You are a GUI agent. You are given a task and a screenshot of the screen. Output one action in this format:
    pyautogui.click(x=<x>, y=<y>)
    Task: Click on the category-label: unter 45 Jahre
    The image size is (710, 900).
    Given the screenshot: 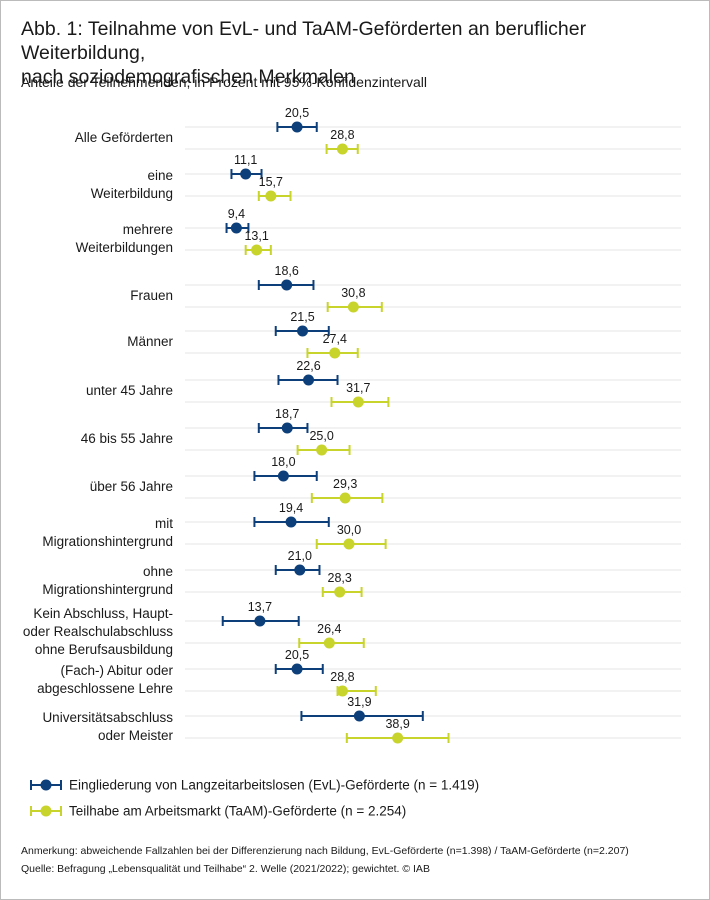 What is the action you would take?
    pyautogui.click(x=129, y=390)
    